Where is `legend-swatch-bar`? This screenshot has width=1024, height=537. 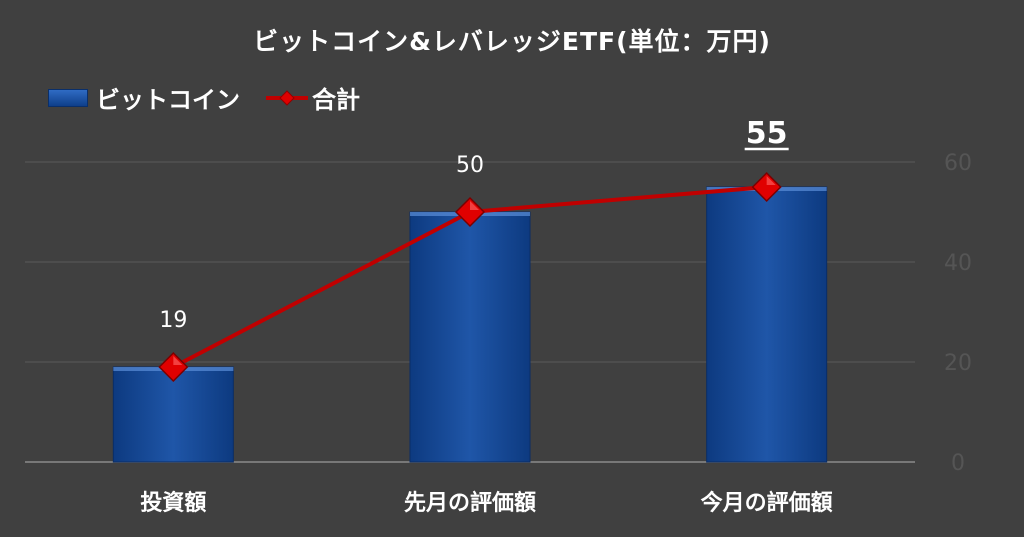
legend-swatch-bar is located at coordinates (68, 97).